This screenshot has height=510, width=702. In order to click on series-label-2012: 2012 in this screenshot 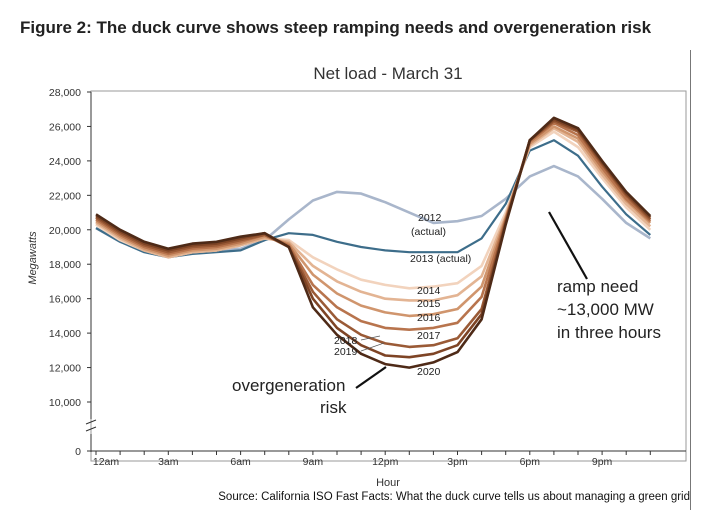, I will do `click(430, 218)`.